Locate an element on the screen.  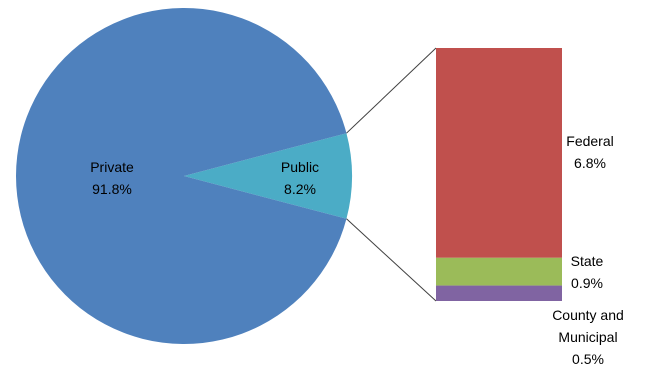
connector-line-top is located at coordinates (391, 90).